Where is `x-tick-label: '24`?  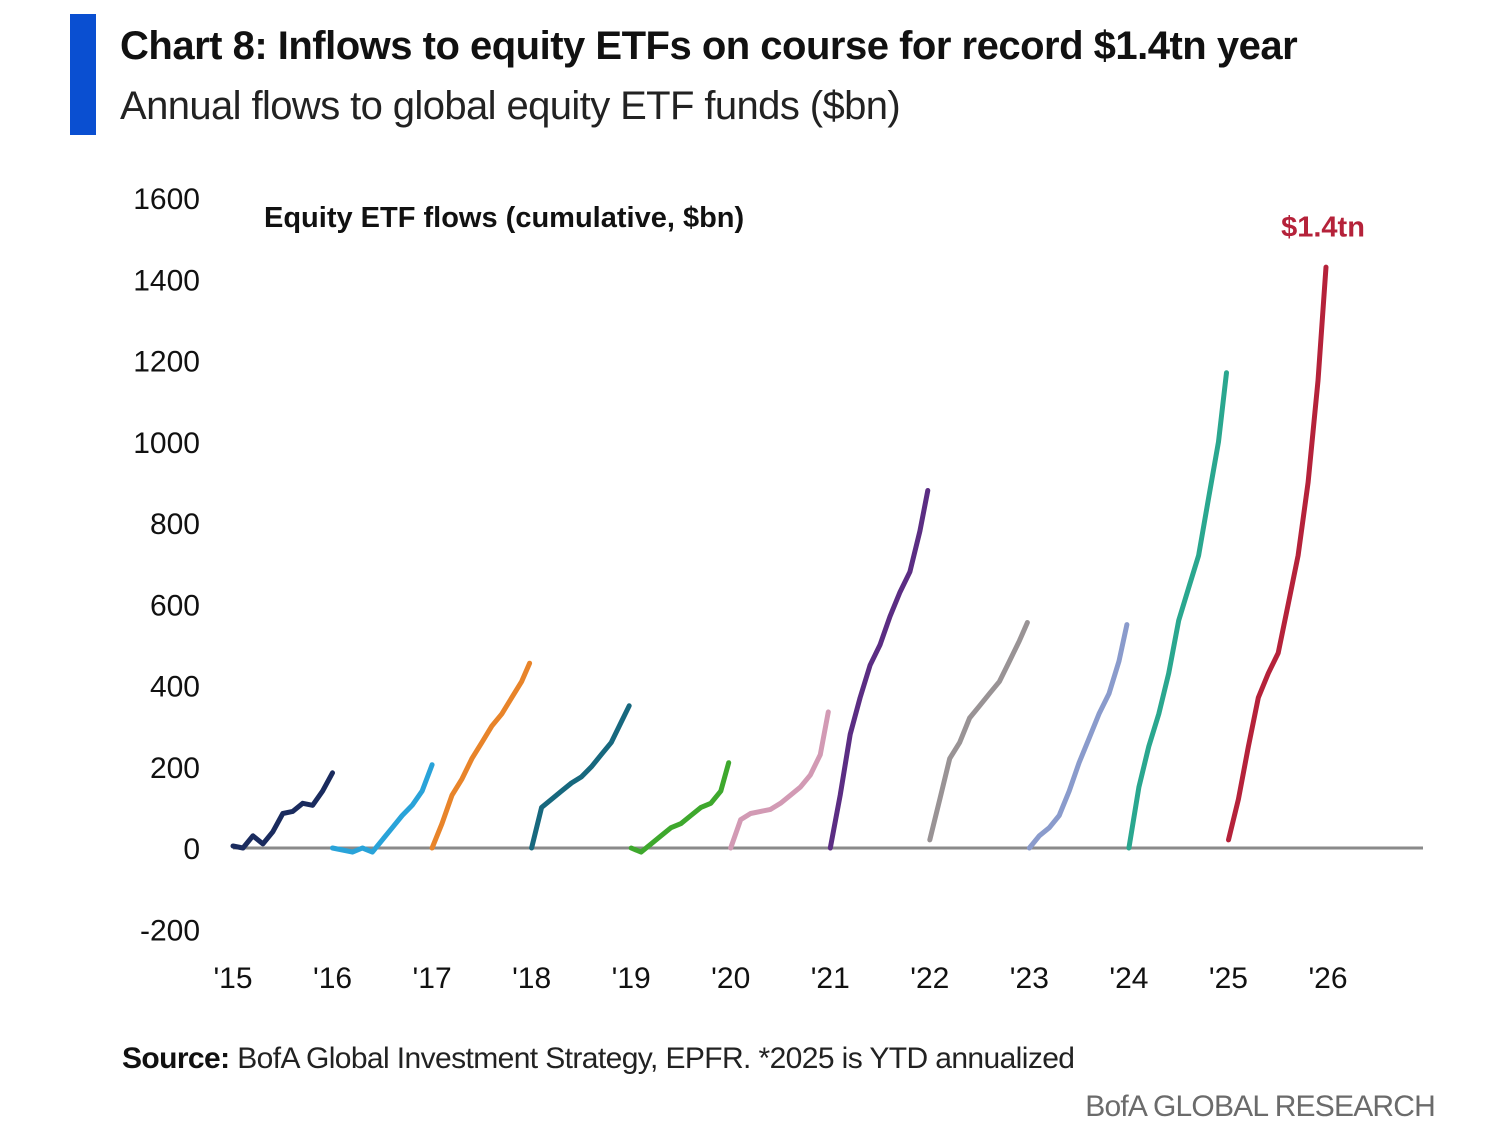 x-tick-label: '24 is located at coordinates (1128, 978).